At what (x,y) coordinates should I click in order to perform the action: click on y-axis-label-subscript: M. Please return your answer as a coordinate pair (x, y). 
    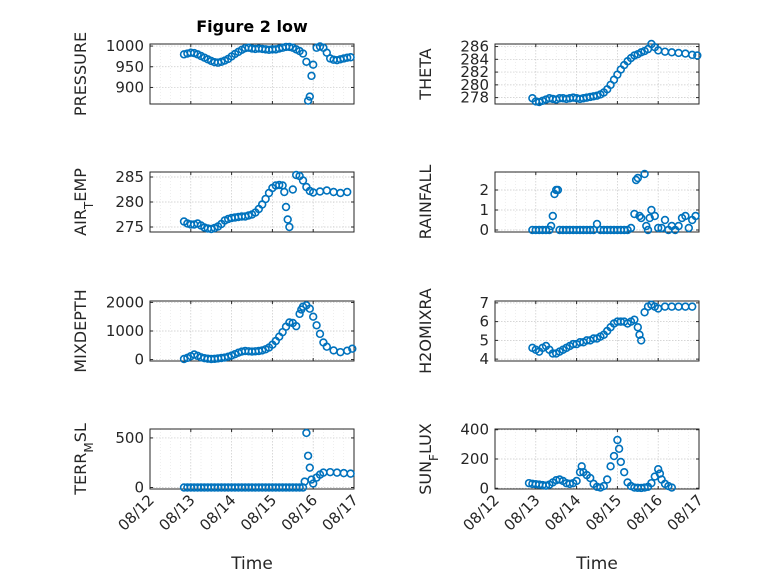
    Looking at the image, I should click on (89, 447).